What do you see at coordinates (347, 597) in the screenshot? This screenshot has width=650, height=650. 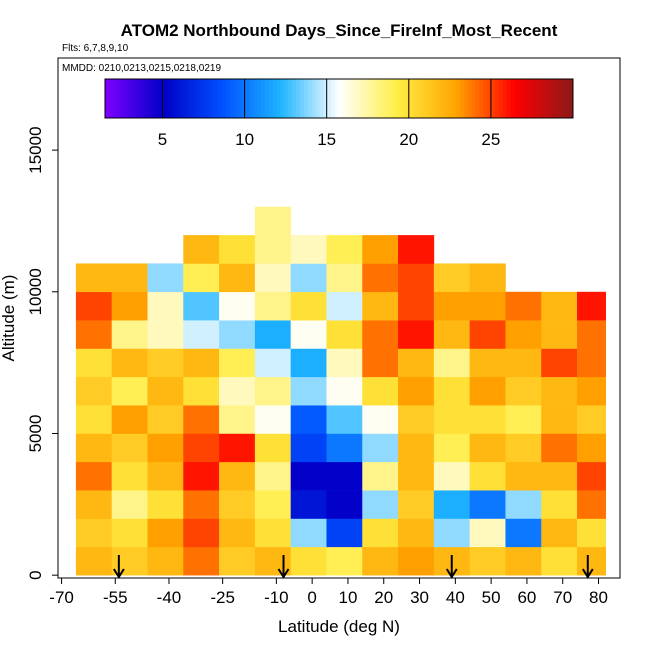 I see `x-tick-label: 10` at bounding box center [347, 597].